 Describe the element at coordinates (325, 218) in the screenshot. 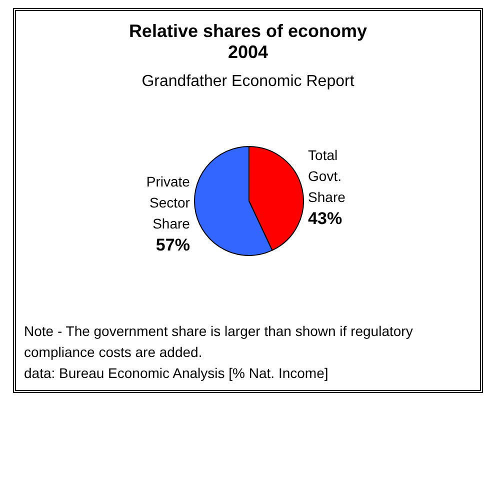

I see `data-label: 43%` at that location.